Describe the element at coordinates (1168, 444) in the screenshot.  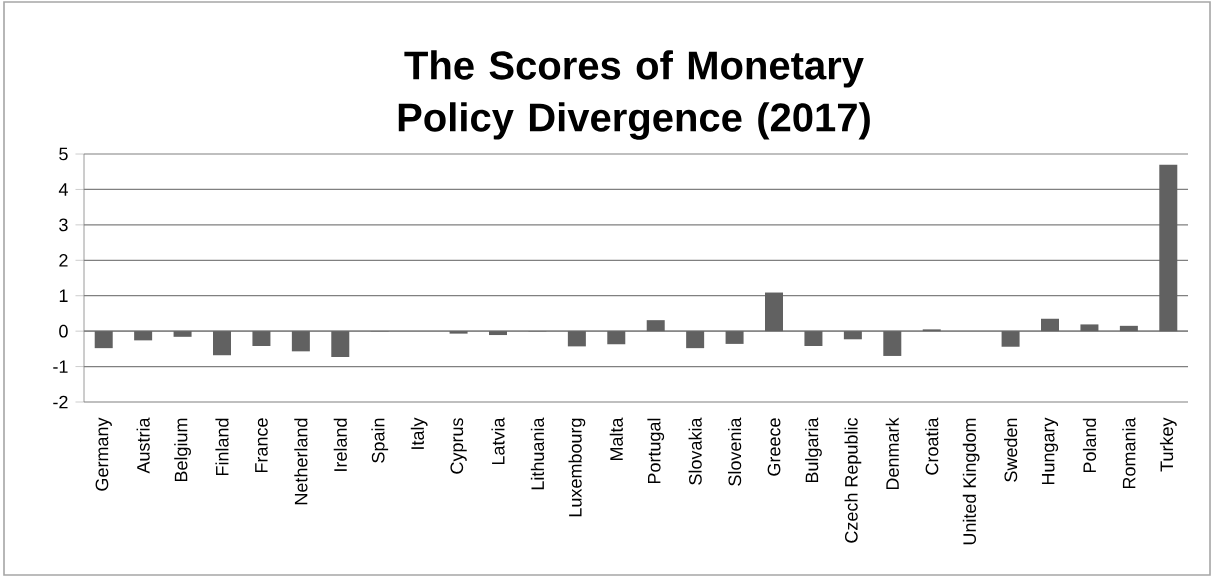
I see `x-tick-label: Turkey` at that location.